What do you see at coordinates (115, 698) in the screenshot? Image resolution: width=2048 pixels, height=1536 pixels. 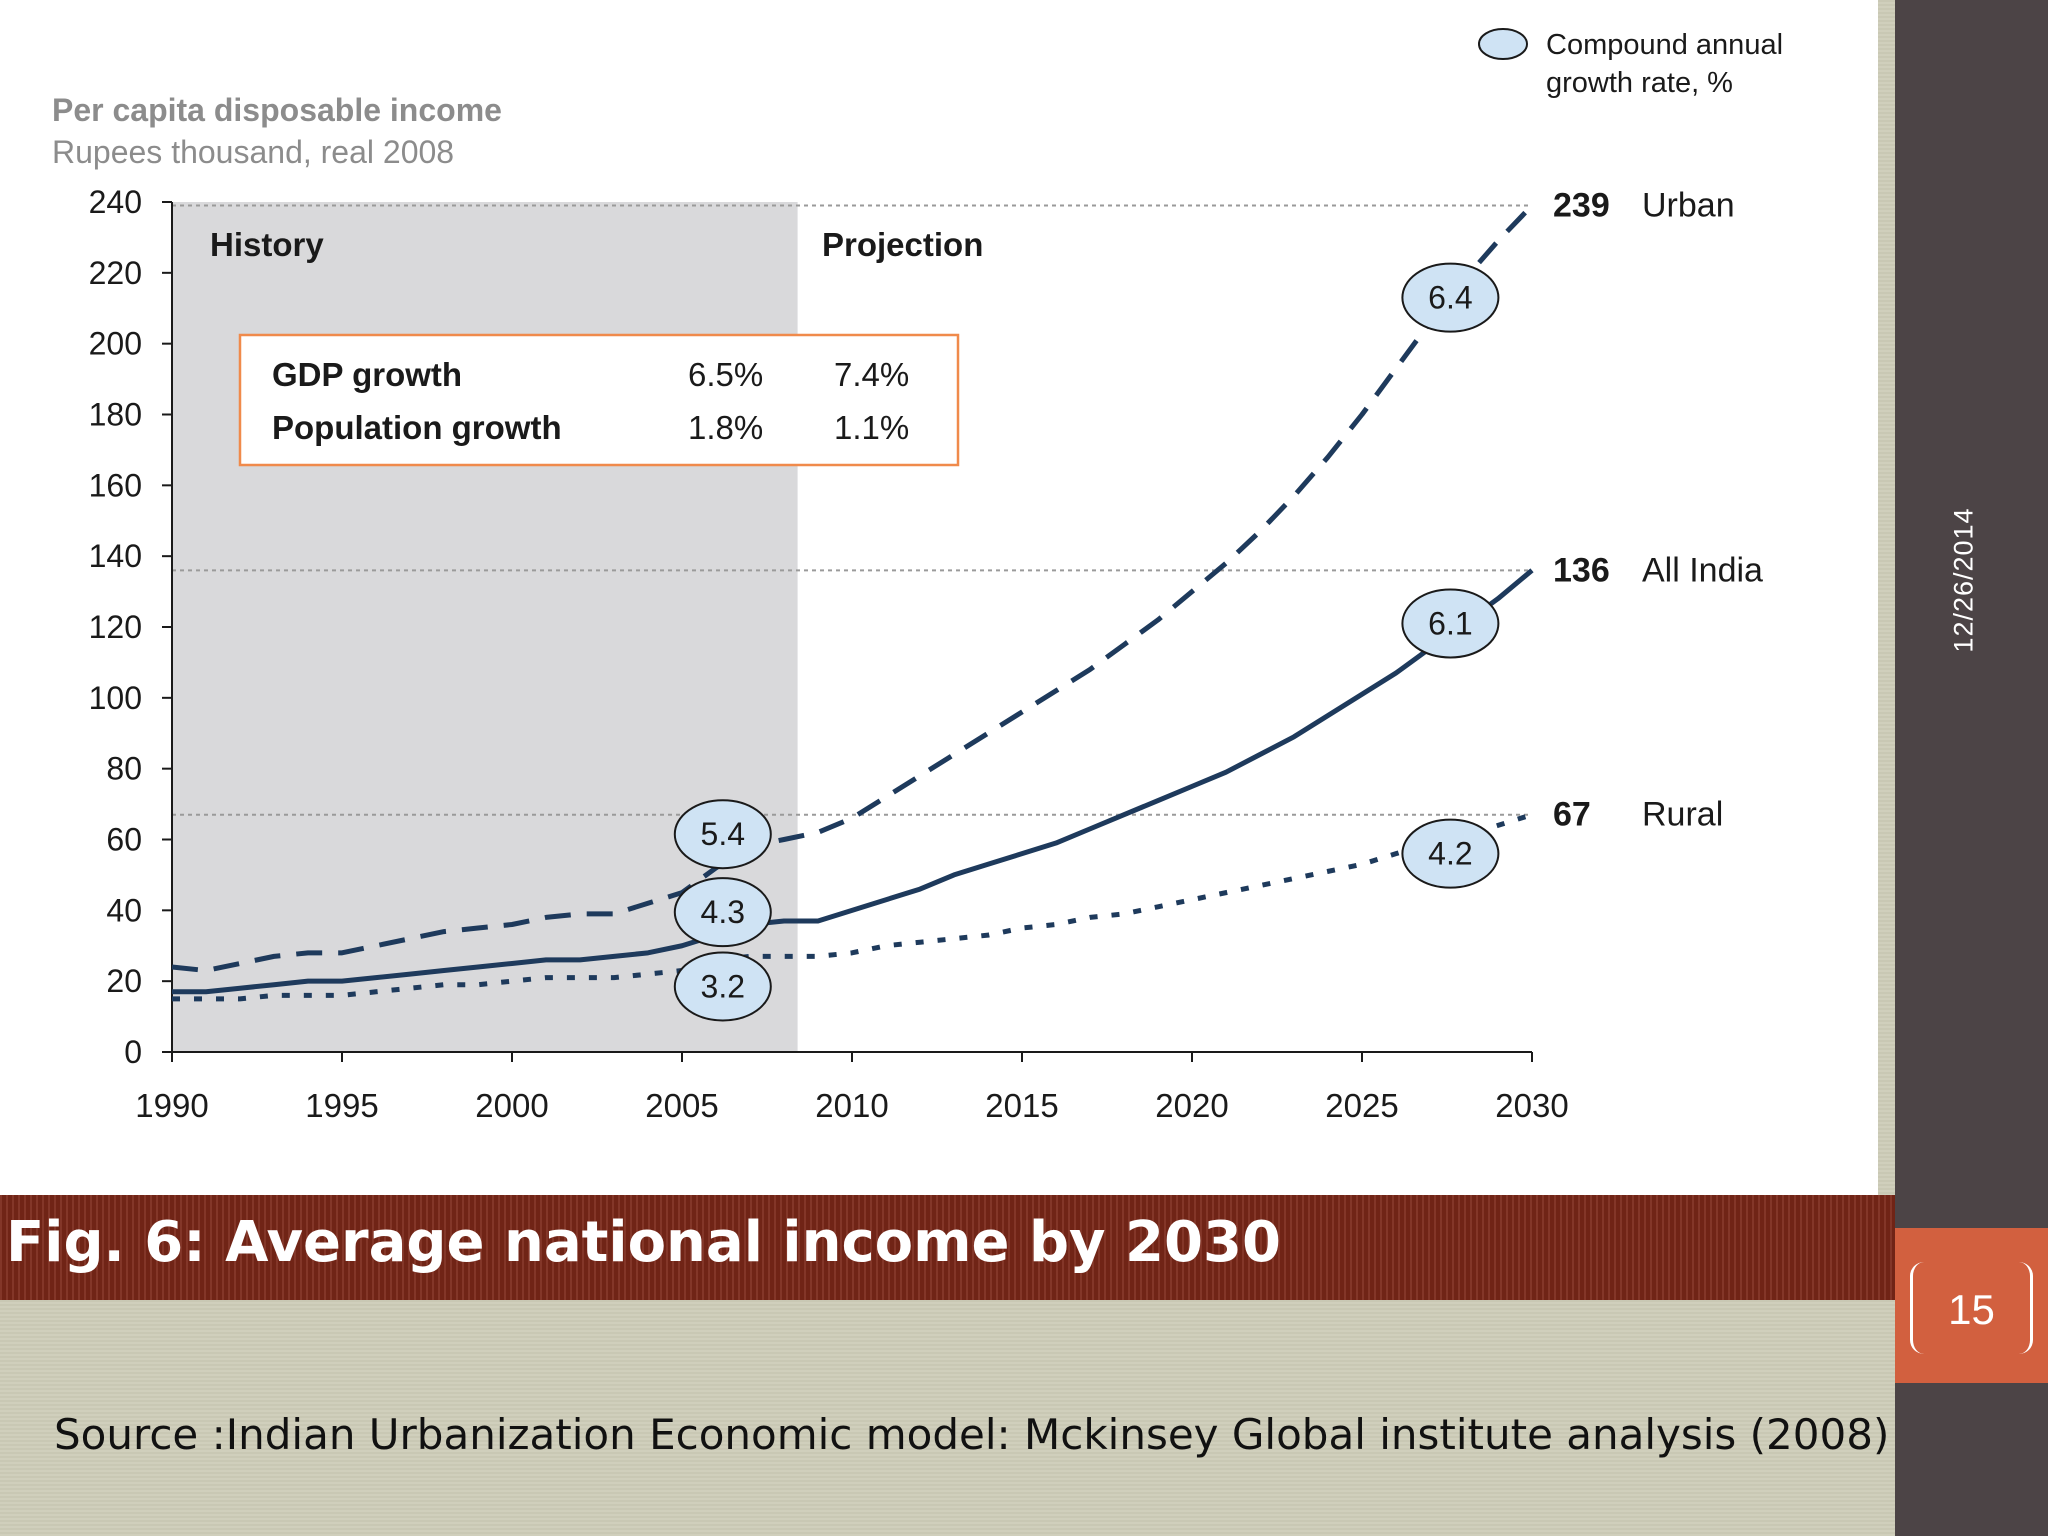 I see `y-tick-label: 100` at bounding box center [115, 698].